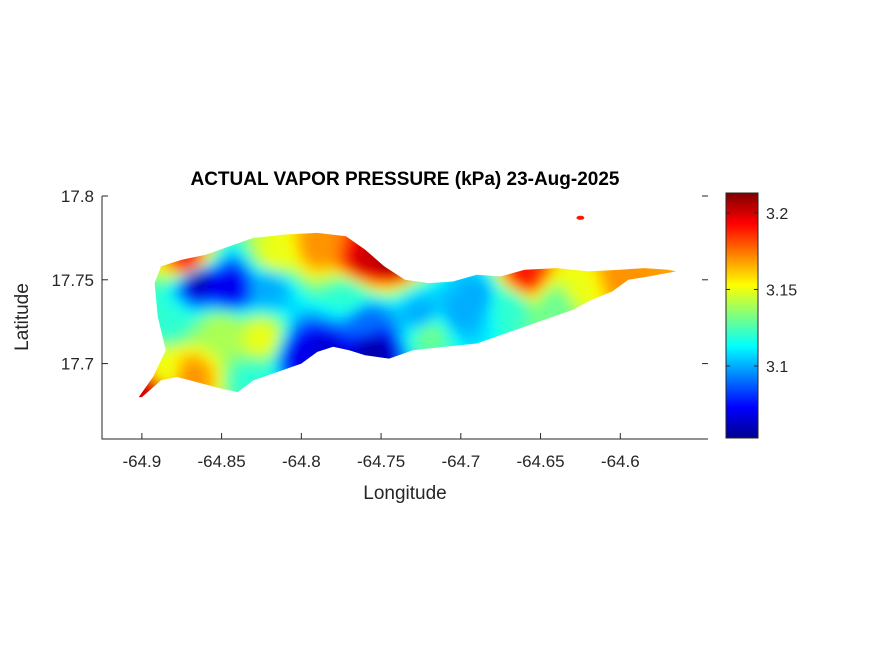 The height and width of the screenshot is (656, 875). What do you see at coordinates (77, 364) in the screenshot?
I see `y-tick-label: 17.7` at bounding box center [77, 364].